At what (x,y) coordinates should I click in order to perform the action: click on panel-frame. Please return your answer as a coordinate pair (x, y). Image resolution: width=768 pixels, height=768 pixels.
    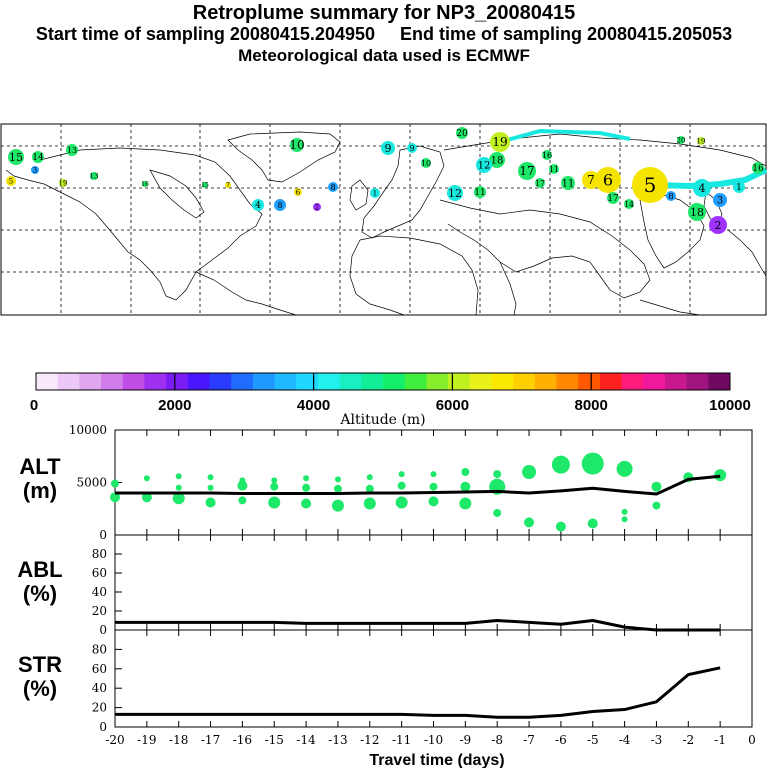
    Looking at the image, I should click on (433, 582).